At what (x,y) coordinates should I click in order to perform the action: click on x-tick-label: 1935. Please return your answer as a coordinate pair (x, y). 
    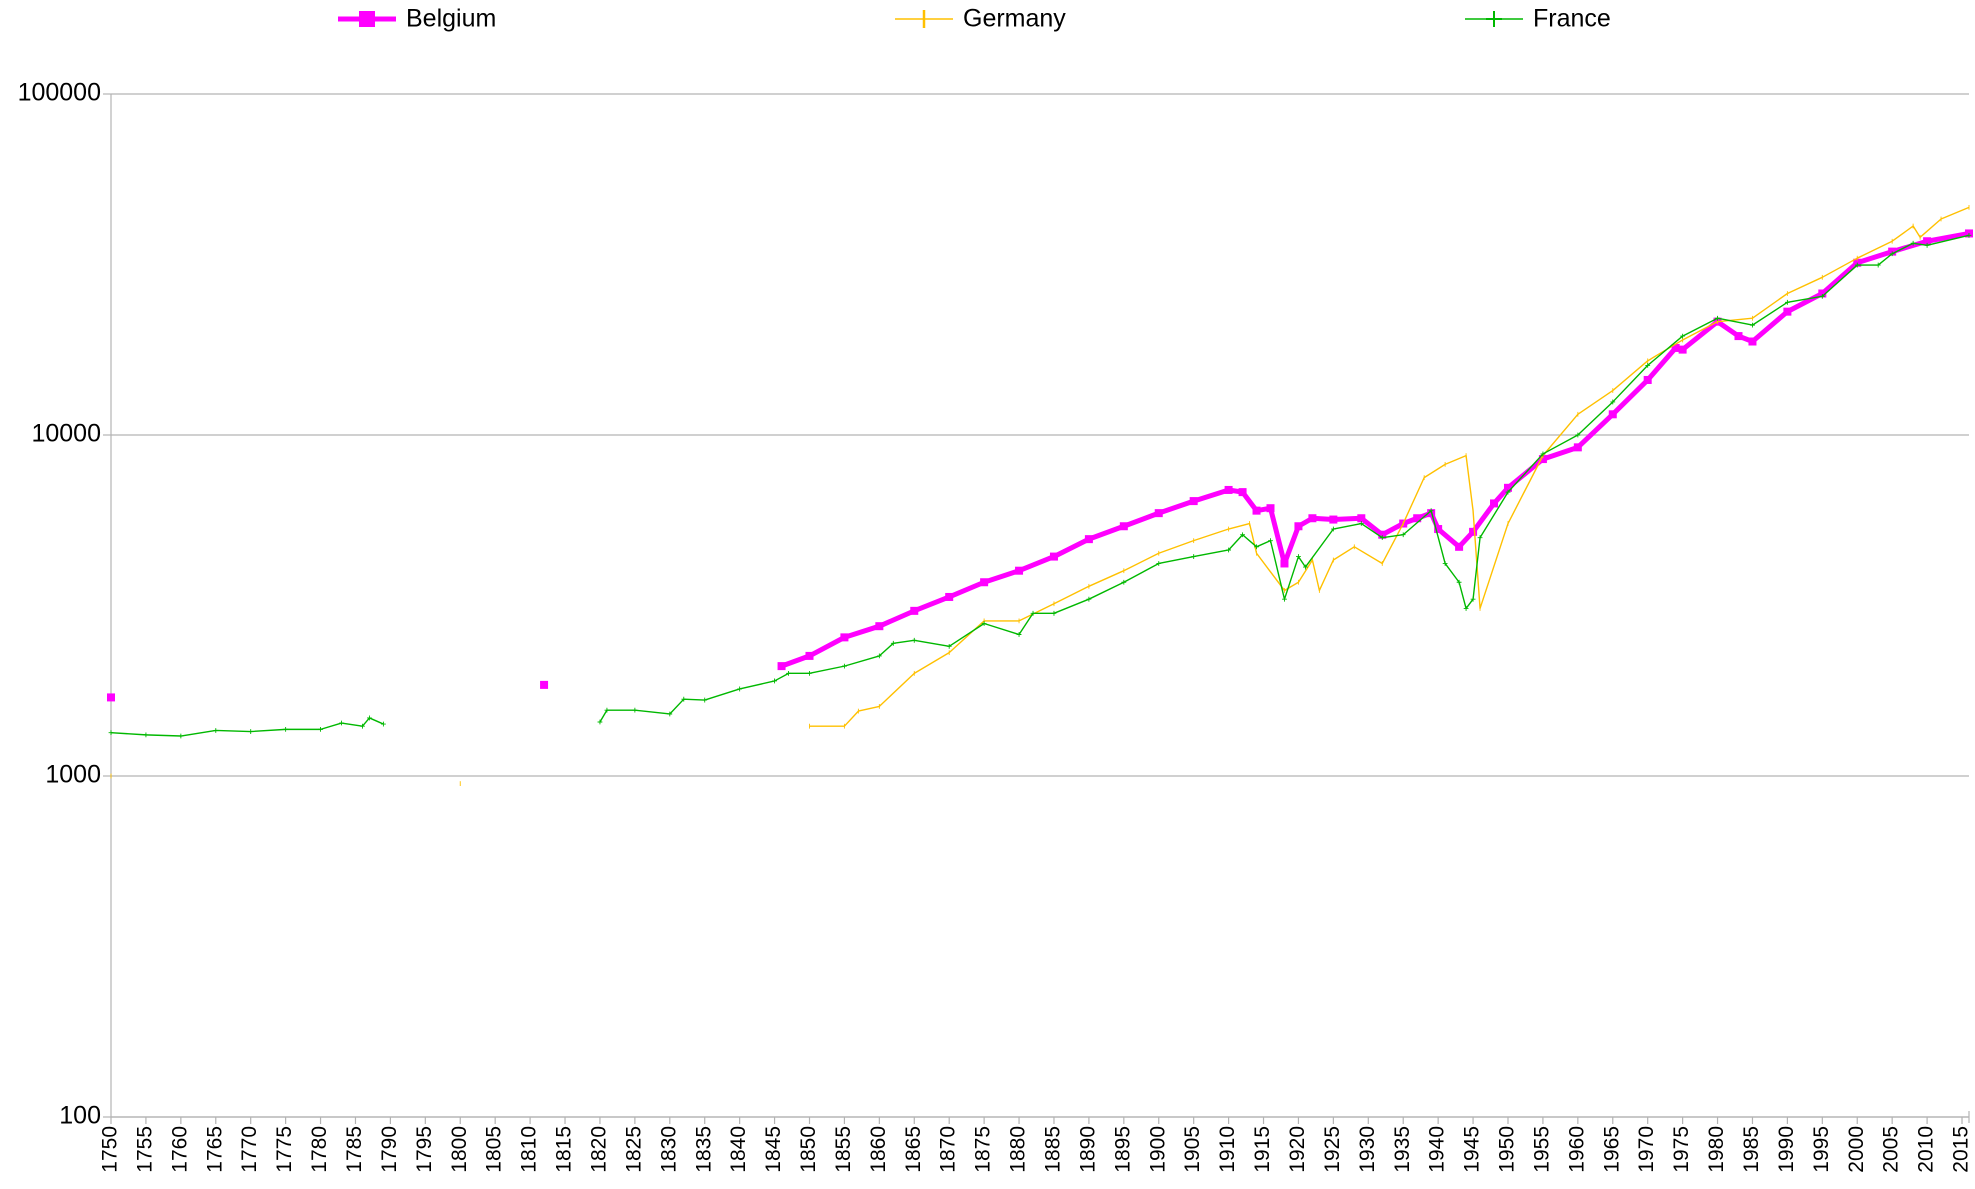
    Looking at the image, I should click on (1402, 1149).